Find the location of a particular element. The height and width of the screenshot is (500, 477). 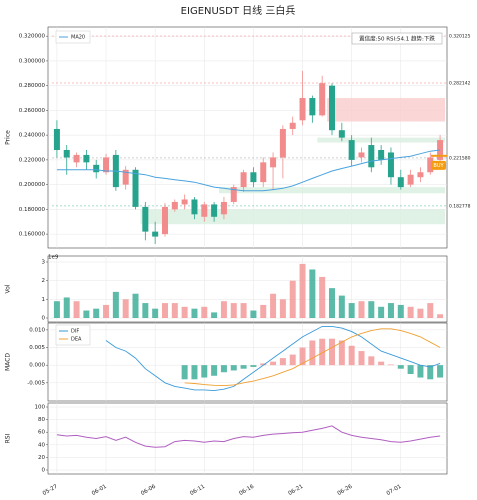

y-tick-label: 3 is located at coordinates (44, 263).